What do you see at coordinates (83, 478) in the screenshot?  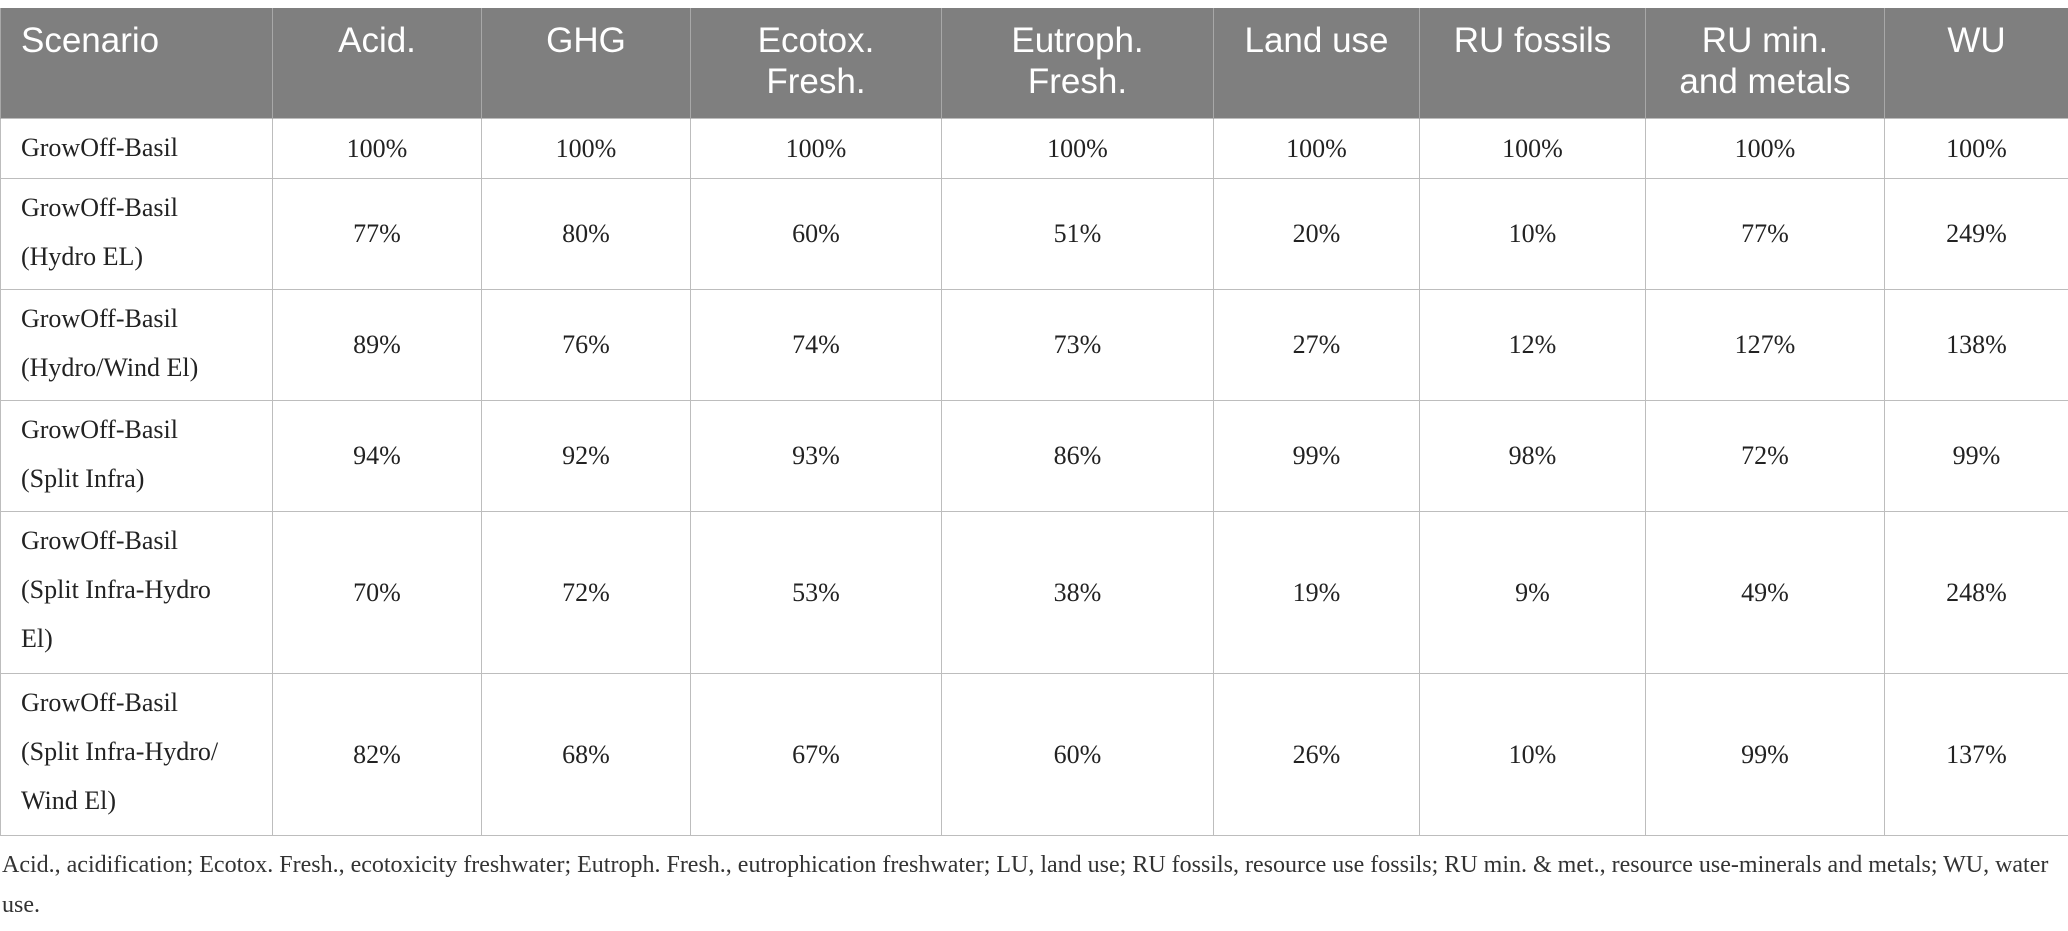 I see `scenario-text: (Split Infra)` at bounding box center [83, 478].